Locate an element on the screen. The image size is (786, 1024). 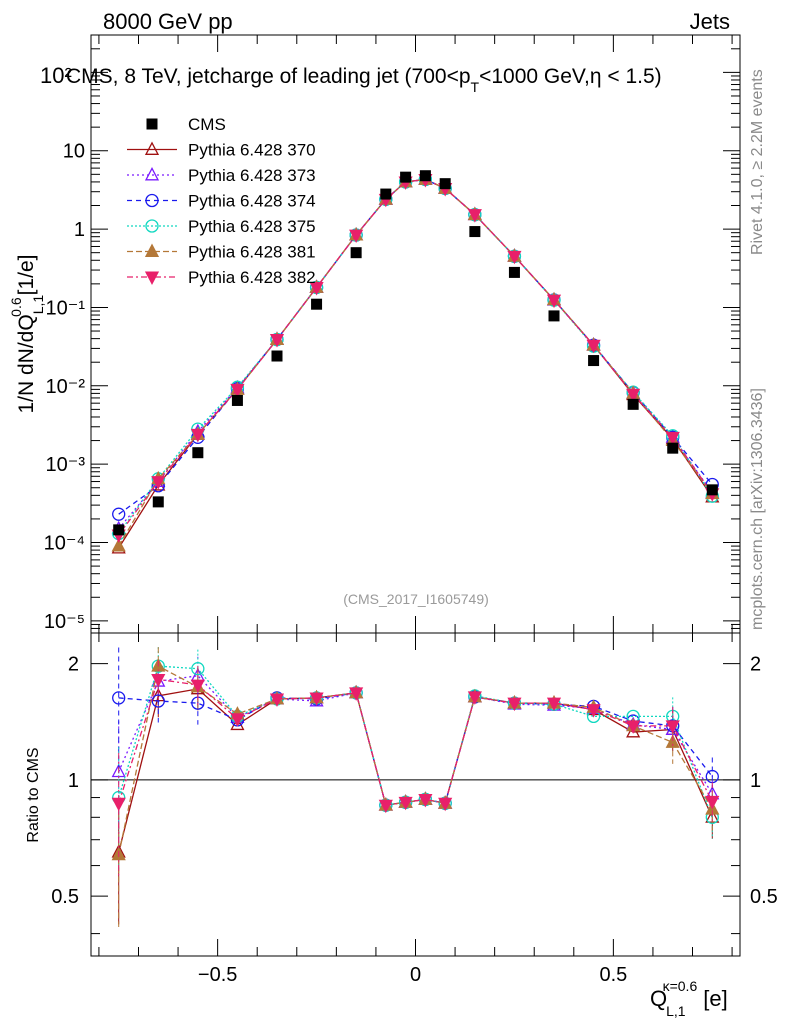
legend-entry-series-374: Pythia 6.428 374 is located at coordinates (221, 201).